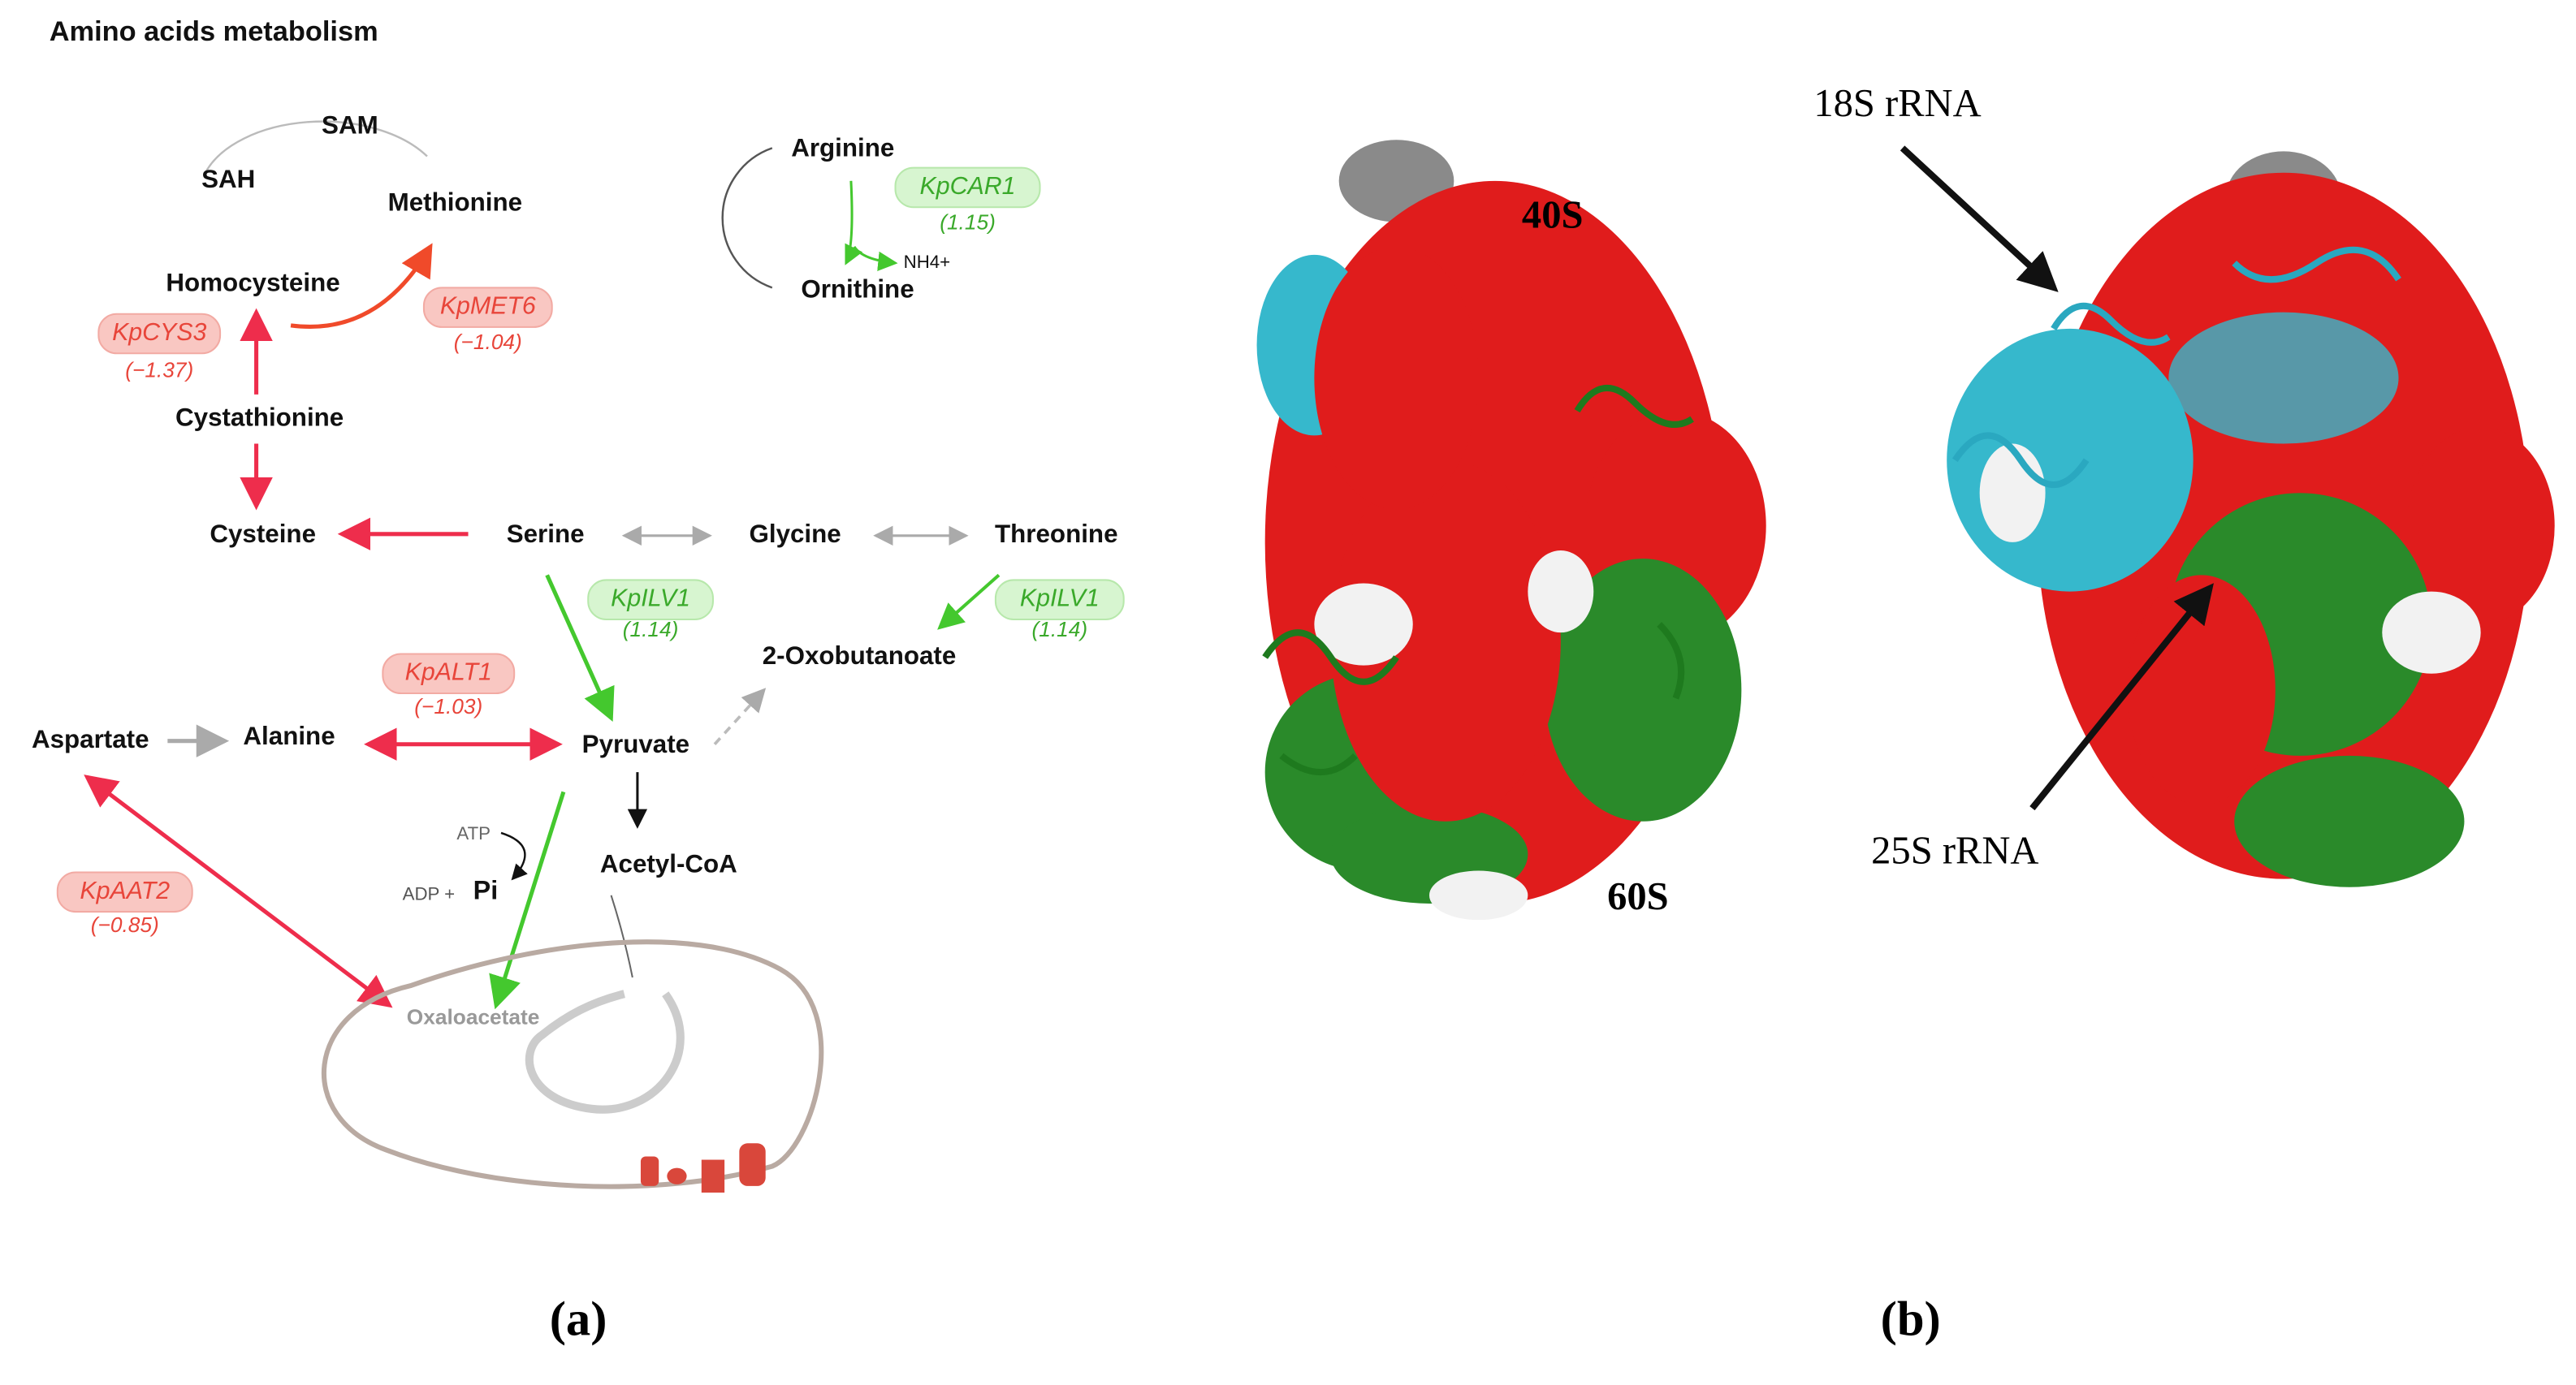  I want to click on pointer-arrows, so click(2057, 478).